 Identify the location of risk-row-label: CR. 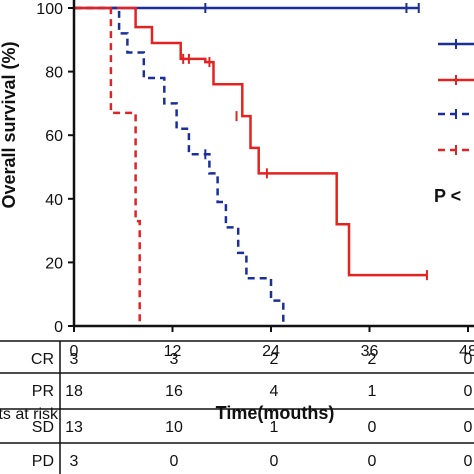
(42, 359).